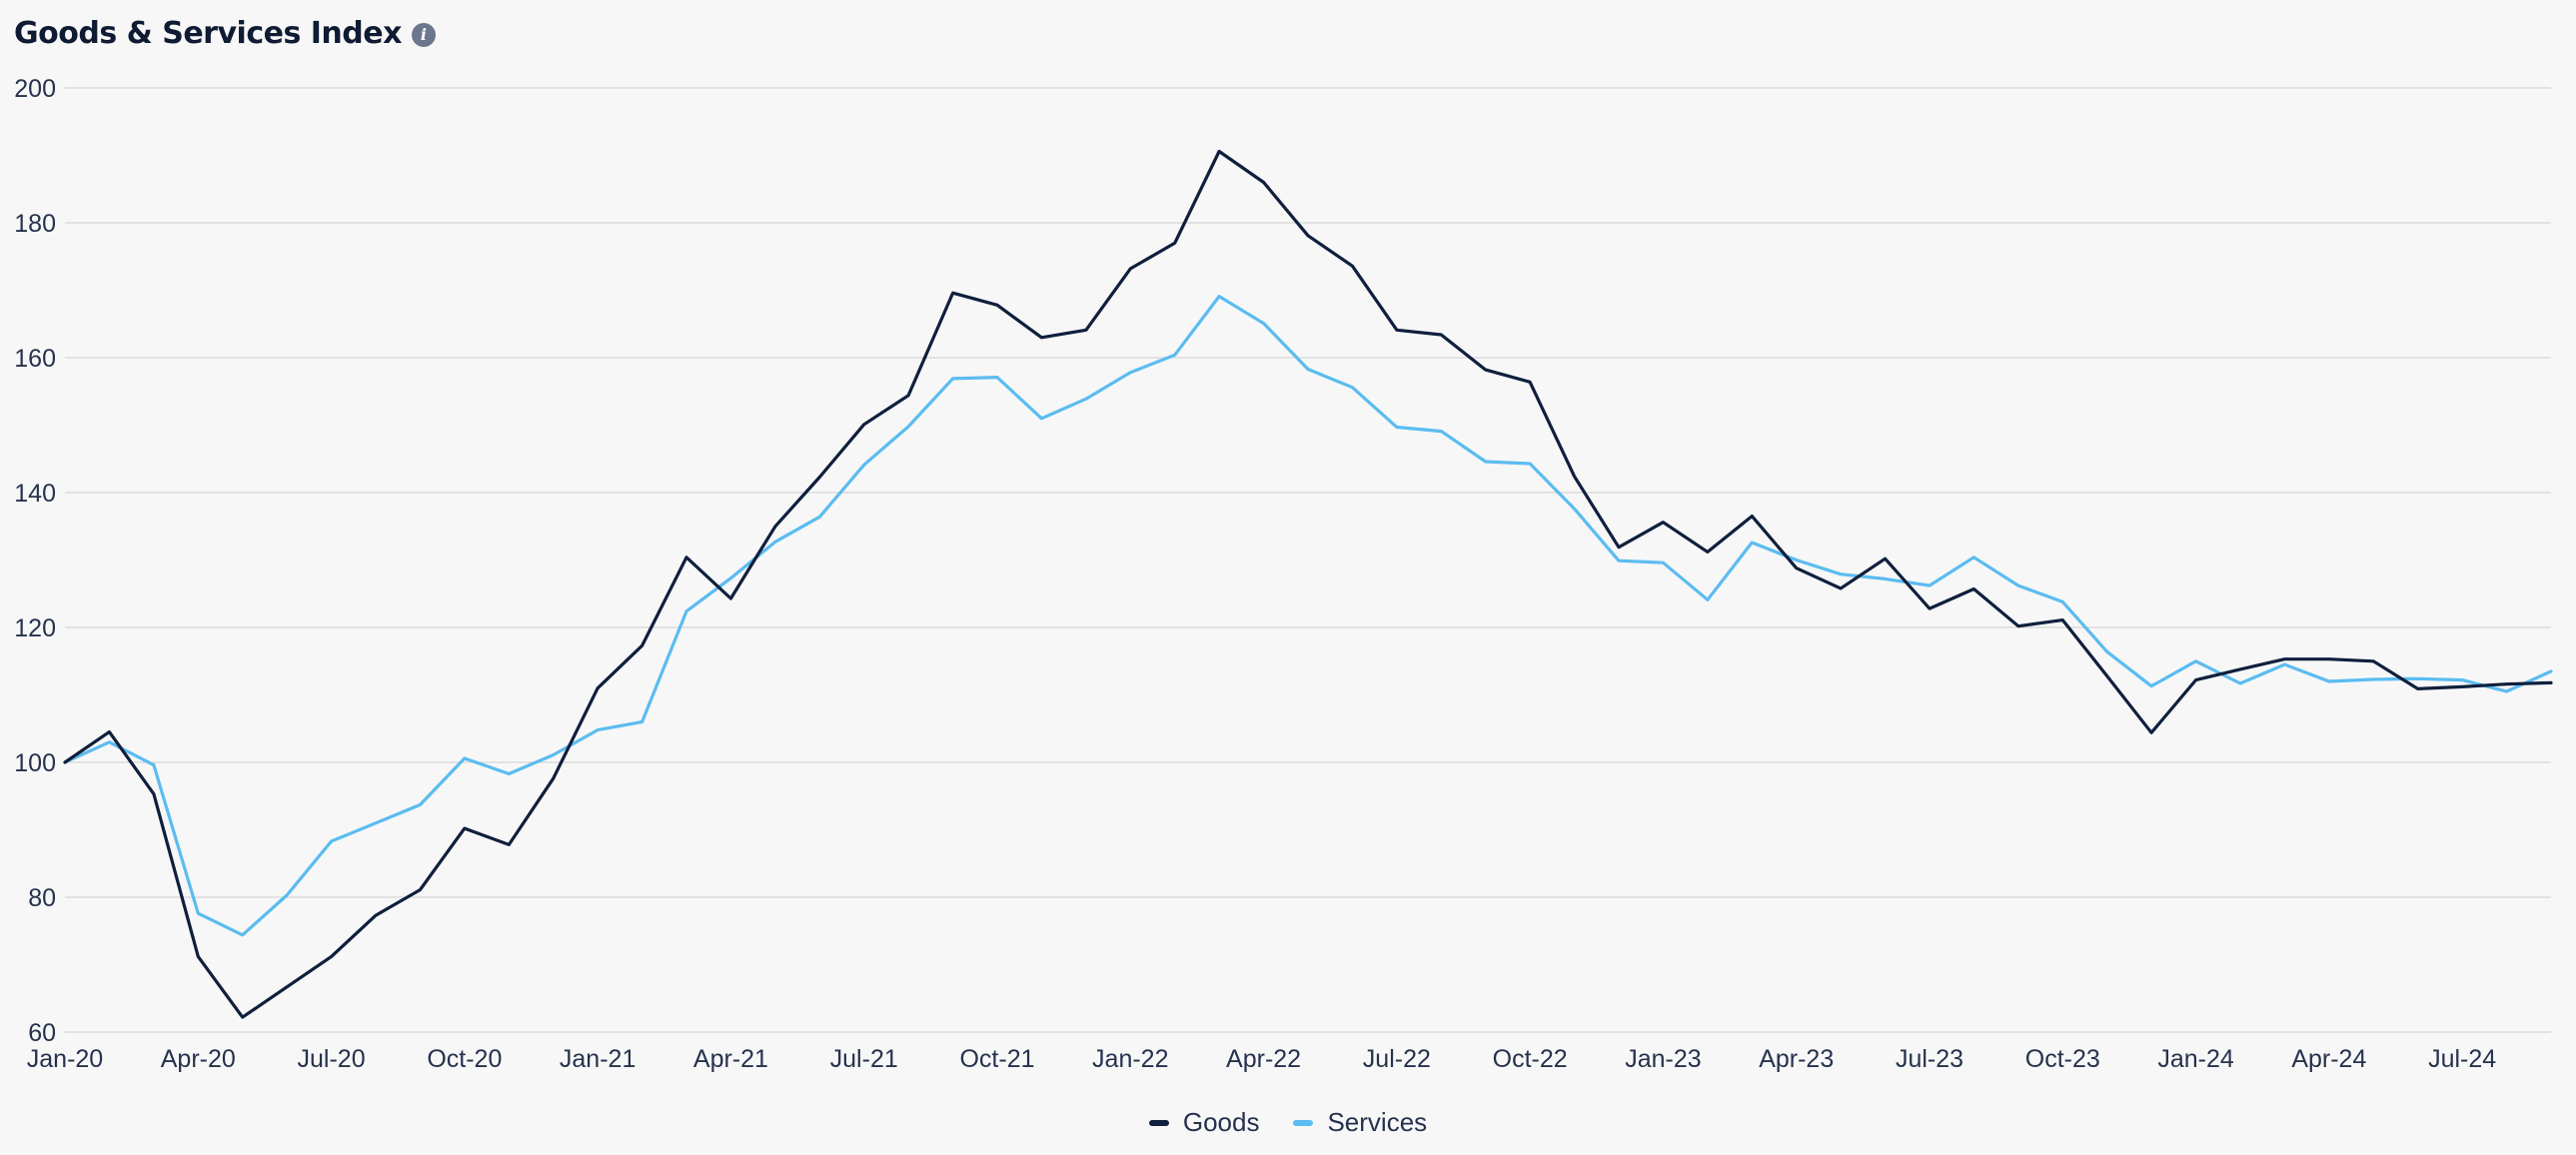 The height and width of the screenshot is (1155, 2576). I want to click on y-tick-label: 60, so click(42, 1033).